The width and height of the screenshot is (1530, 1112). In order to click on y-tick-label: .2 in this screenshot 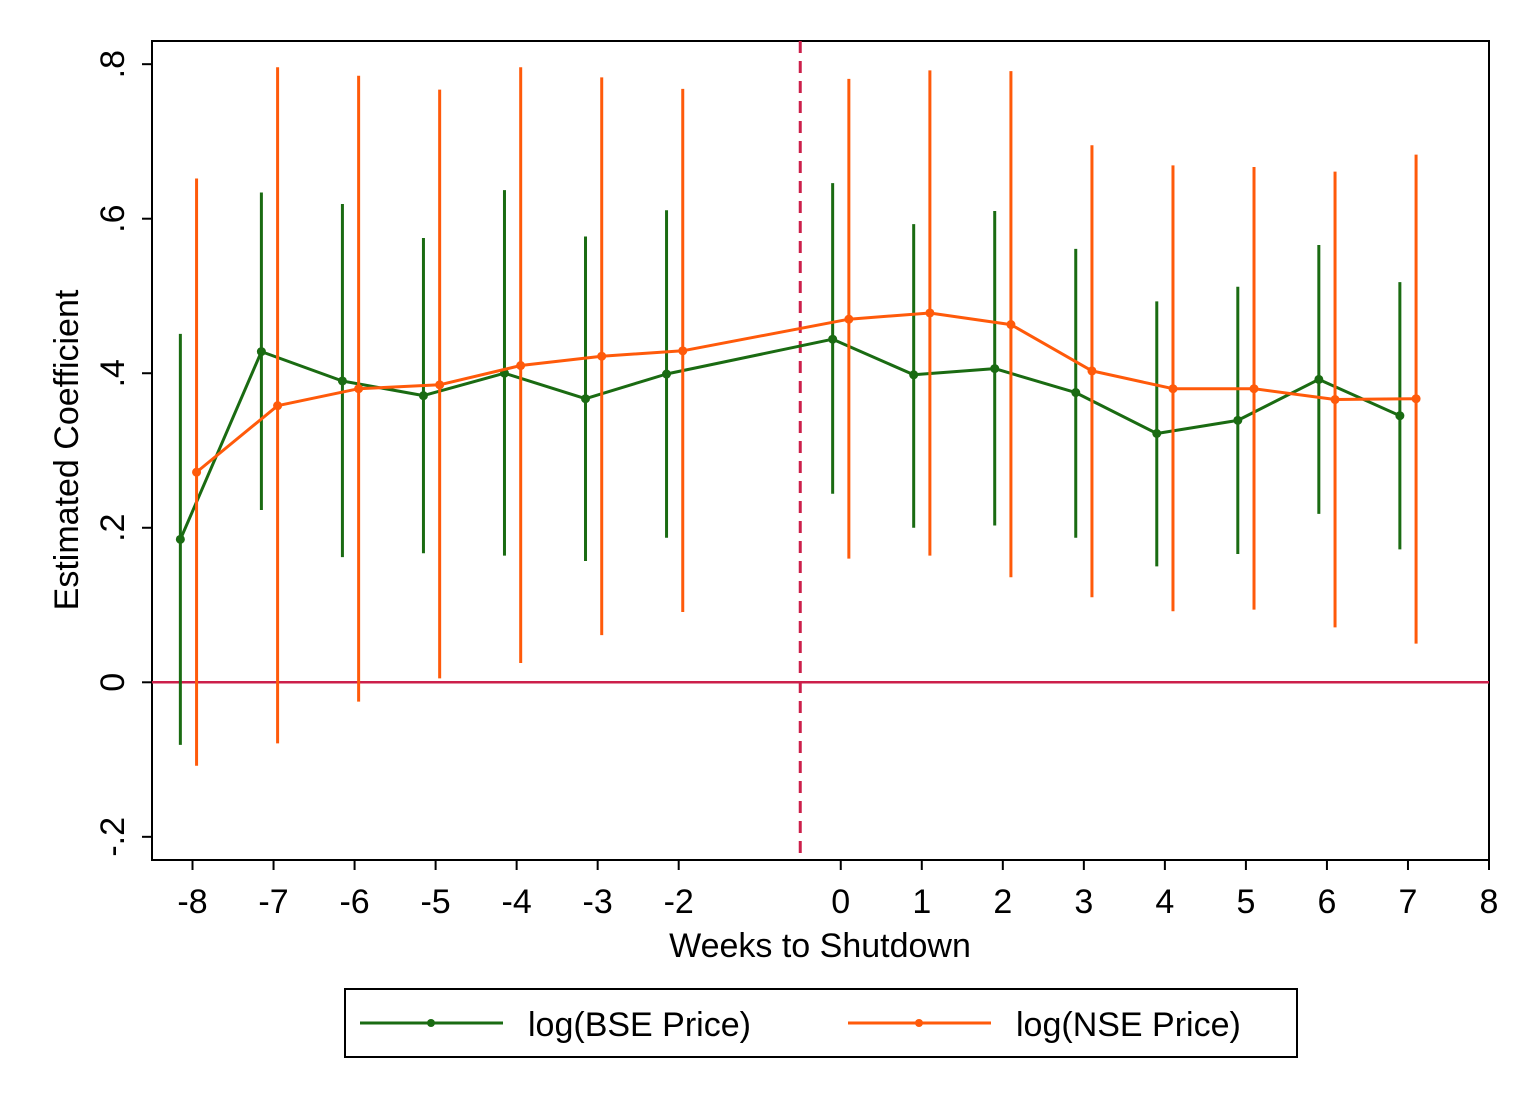, I will do `click(113, 528)`.